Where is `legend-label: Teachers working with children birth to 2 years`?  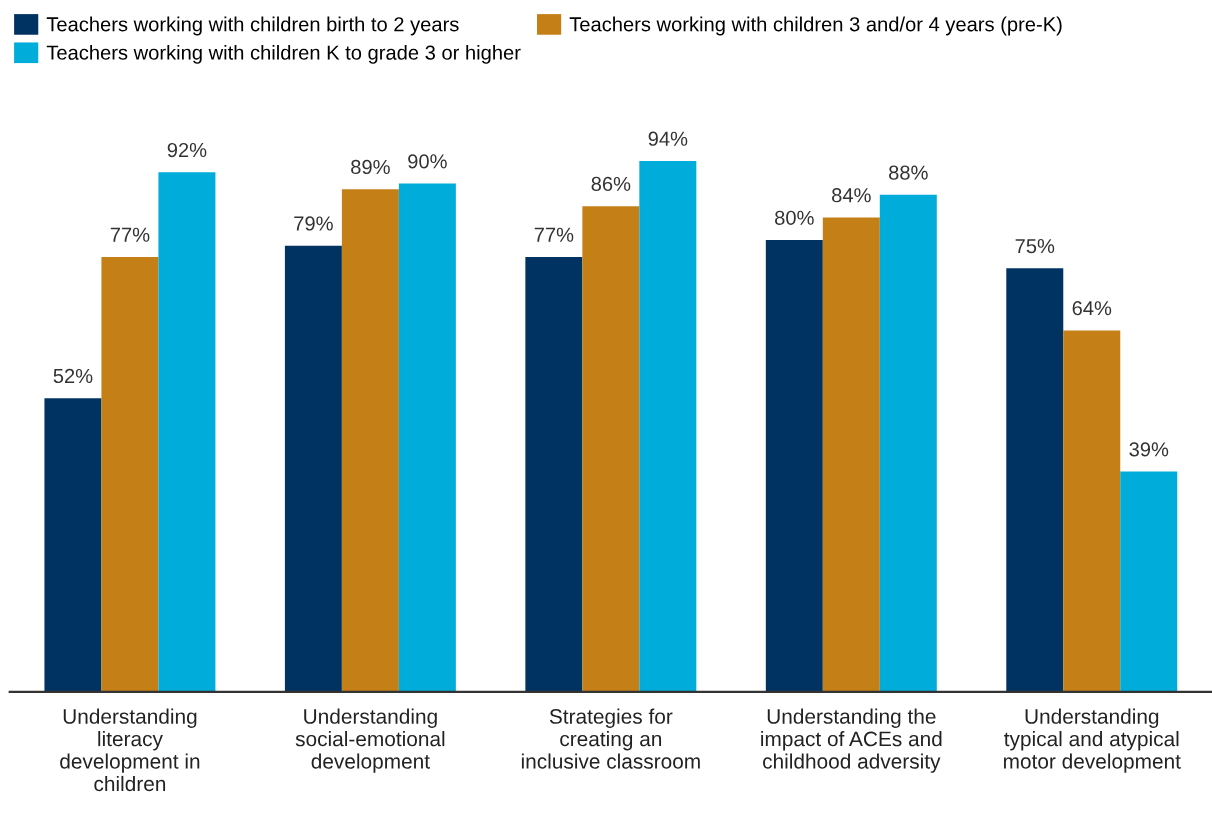 legend-label: Teachers working with children birth to 2 years is located at coordinates (252, 26).